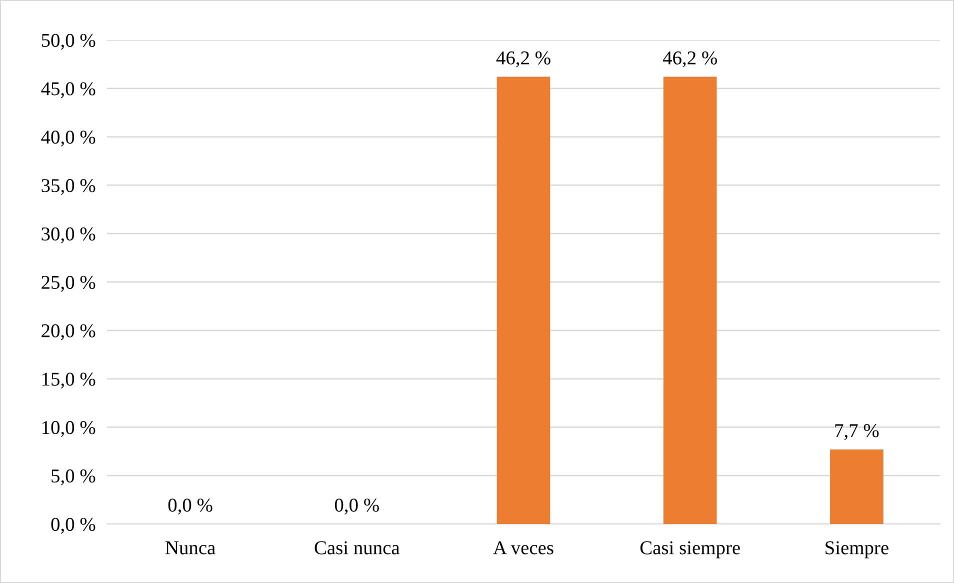 The width and height of the screenshot is (954, 583). I want to click on y-tick-label: 5,0 %, so click(74, 477).